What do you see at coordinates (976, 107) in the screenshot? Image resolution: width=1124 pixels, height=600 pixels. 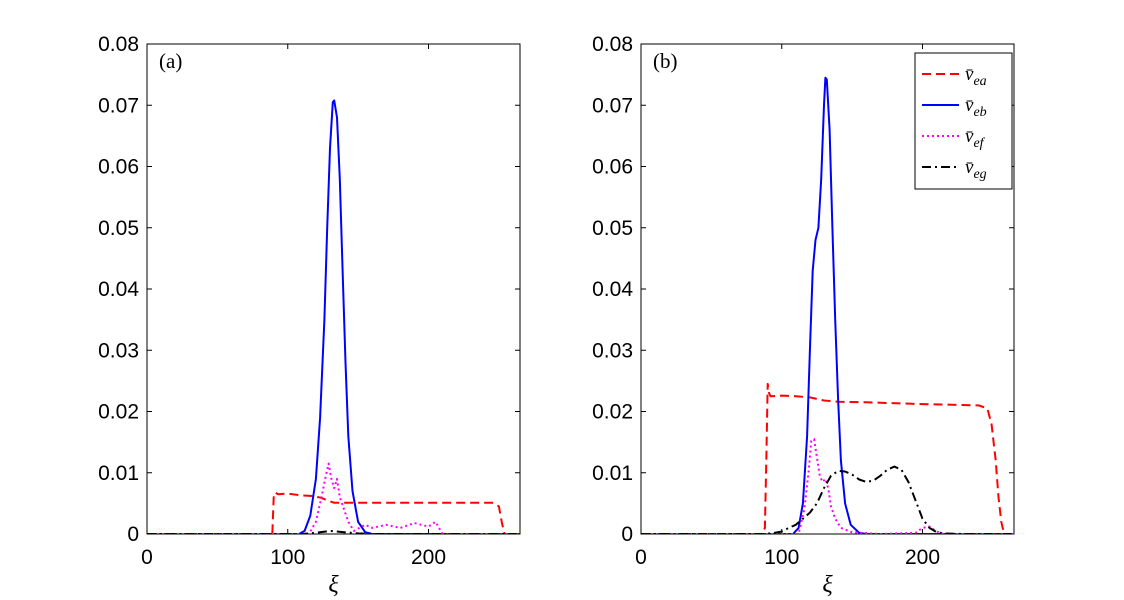 I see `legend-label-veb: v̄eb` at bounding box center [976, 107].